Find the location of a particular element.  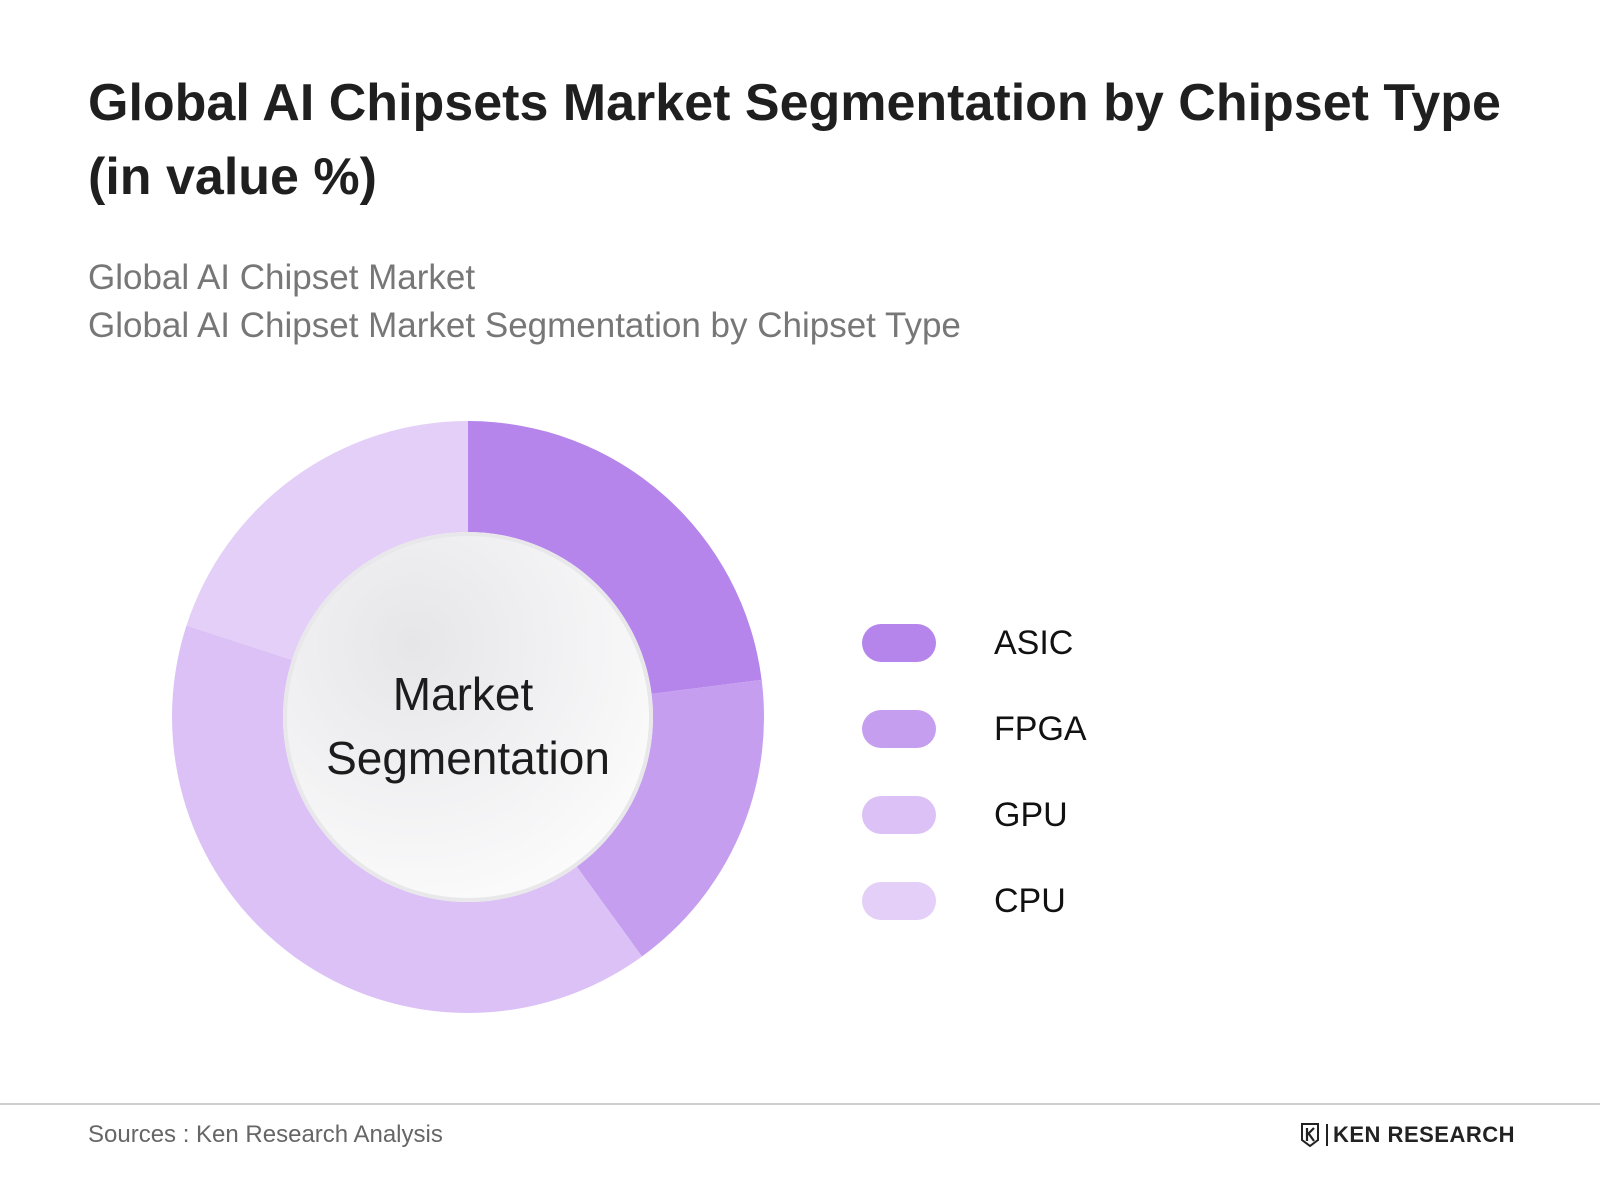

legend-swatch-fpga is located at coordinates (899, 729).